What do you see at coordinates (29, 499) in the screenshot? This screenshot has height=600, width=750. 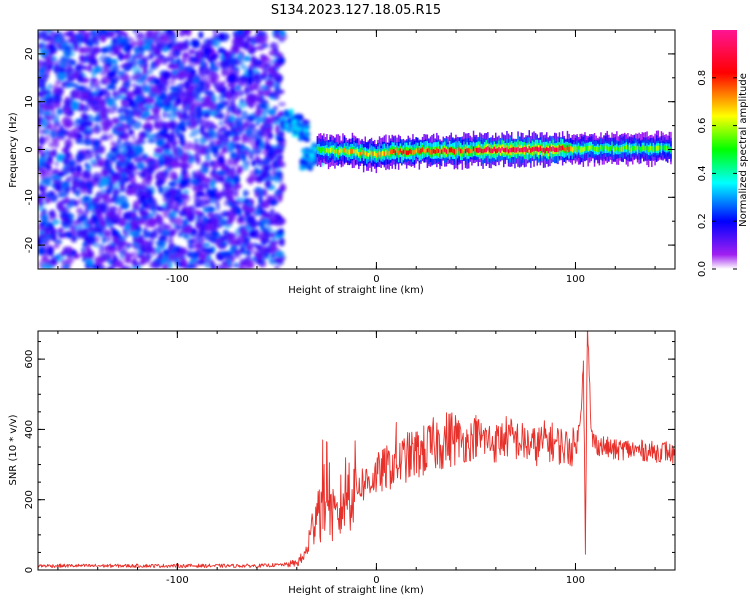 I see `y-tick-label: 200` at bounding box center [29, 499].